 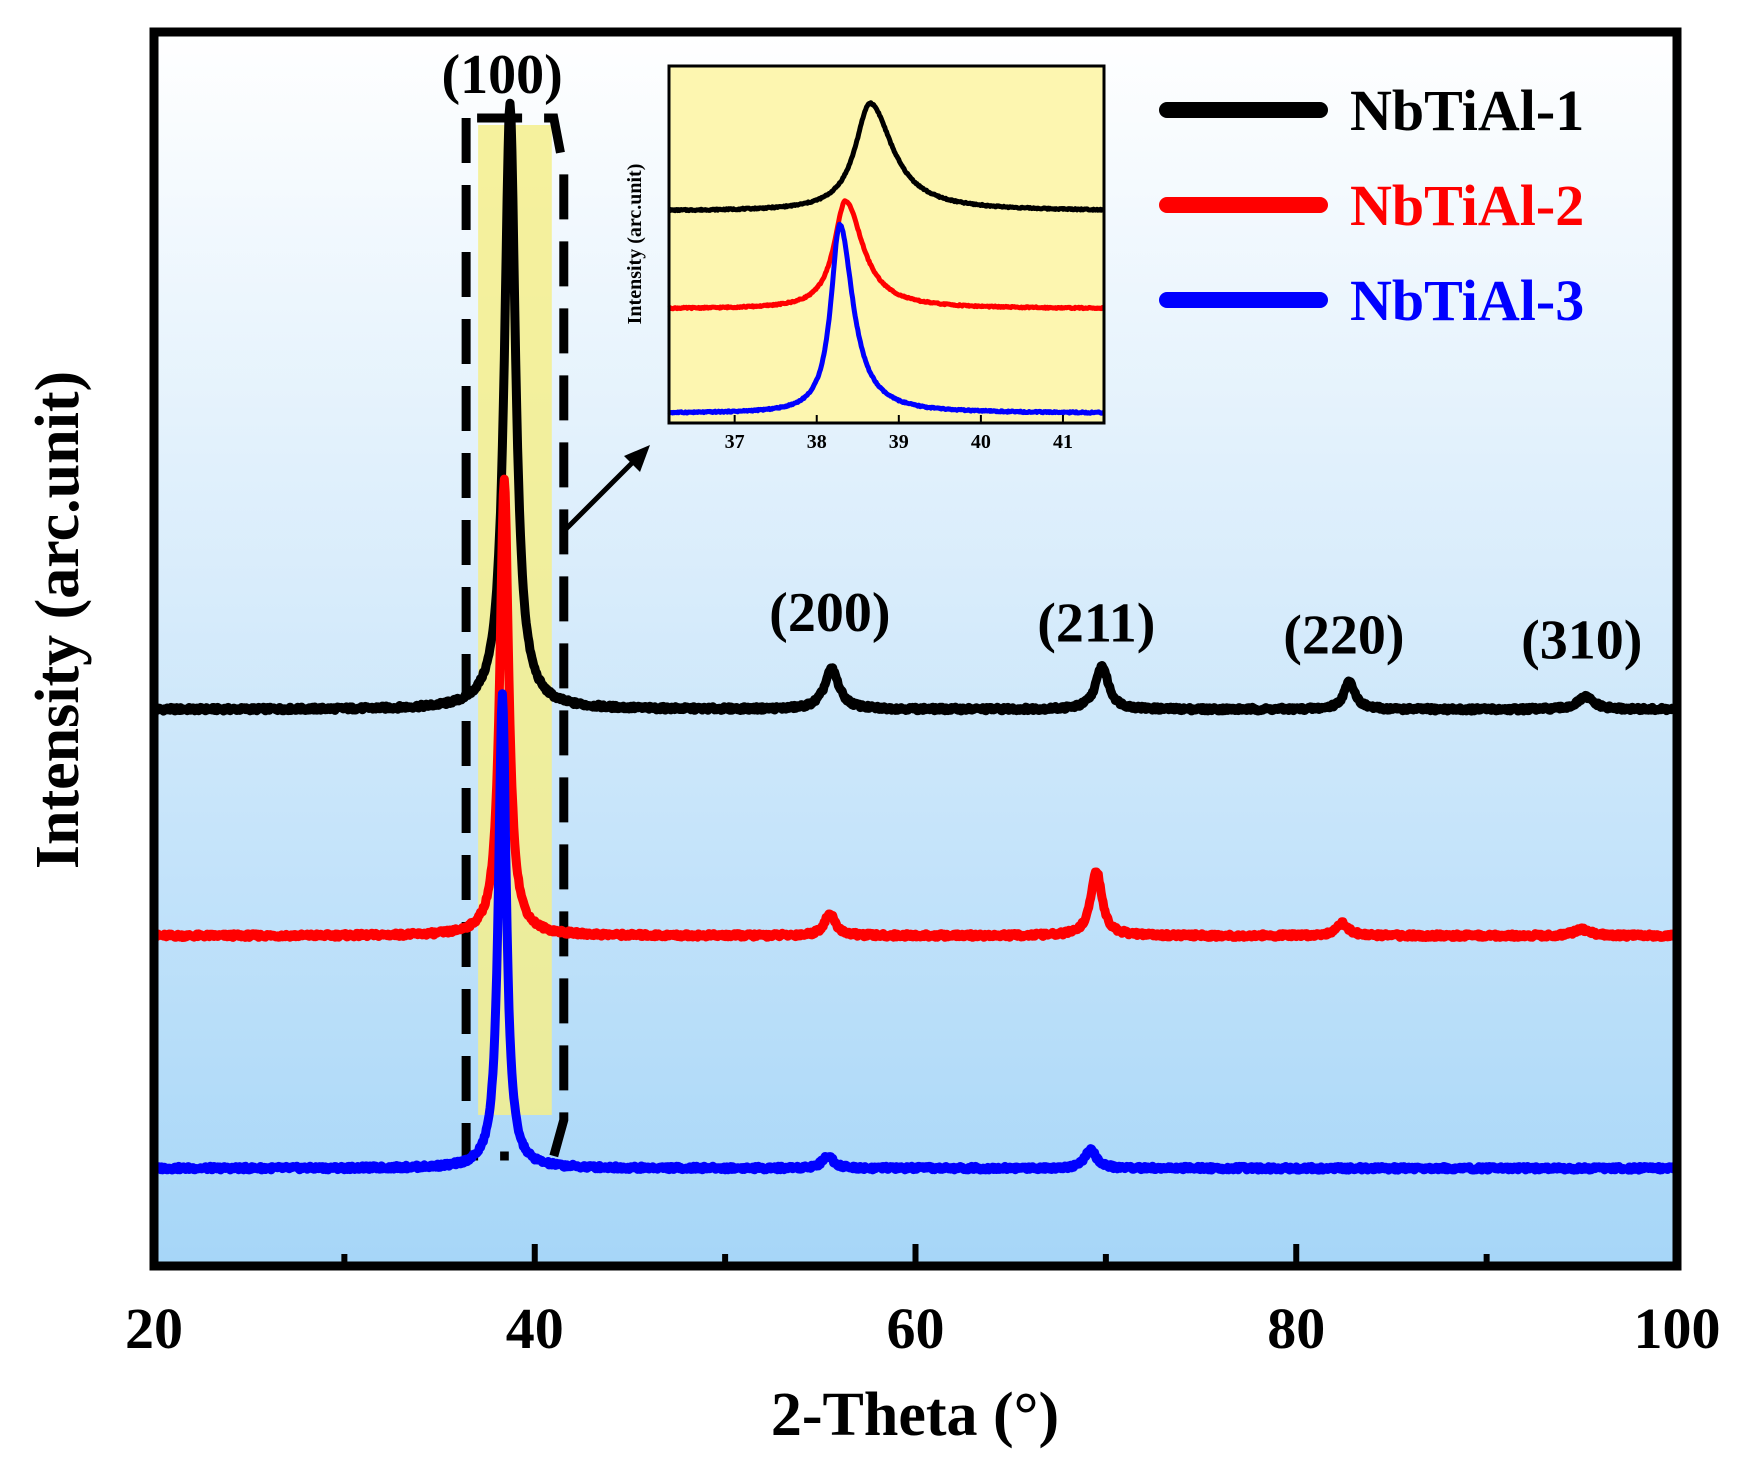 I want to click on x-tick-label: 80, so click(x=1296, y=1328).